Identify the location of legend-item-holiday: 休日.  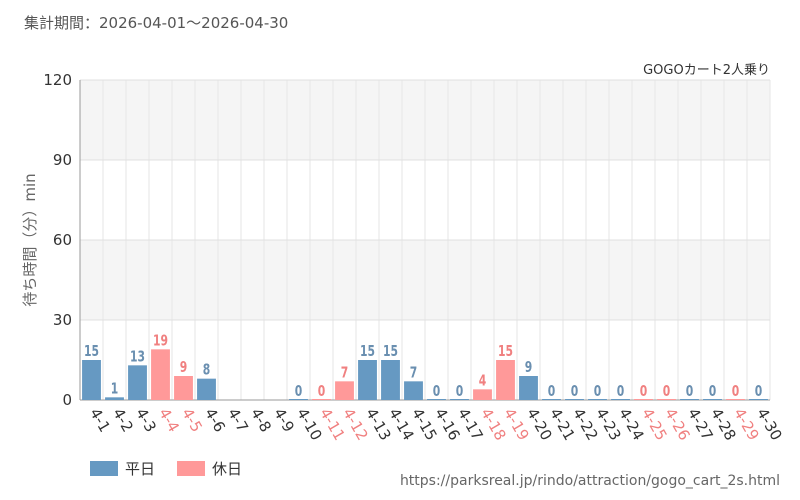
(209, 468).